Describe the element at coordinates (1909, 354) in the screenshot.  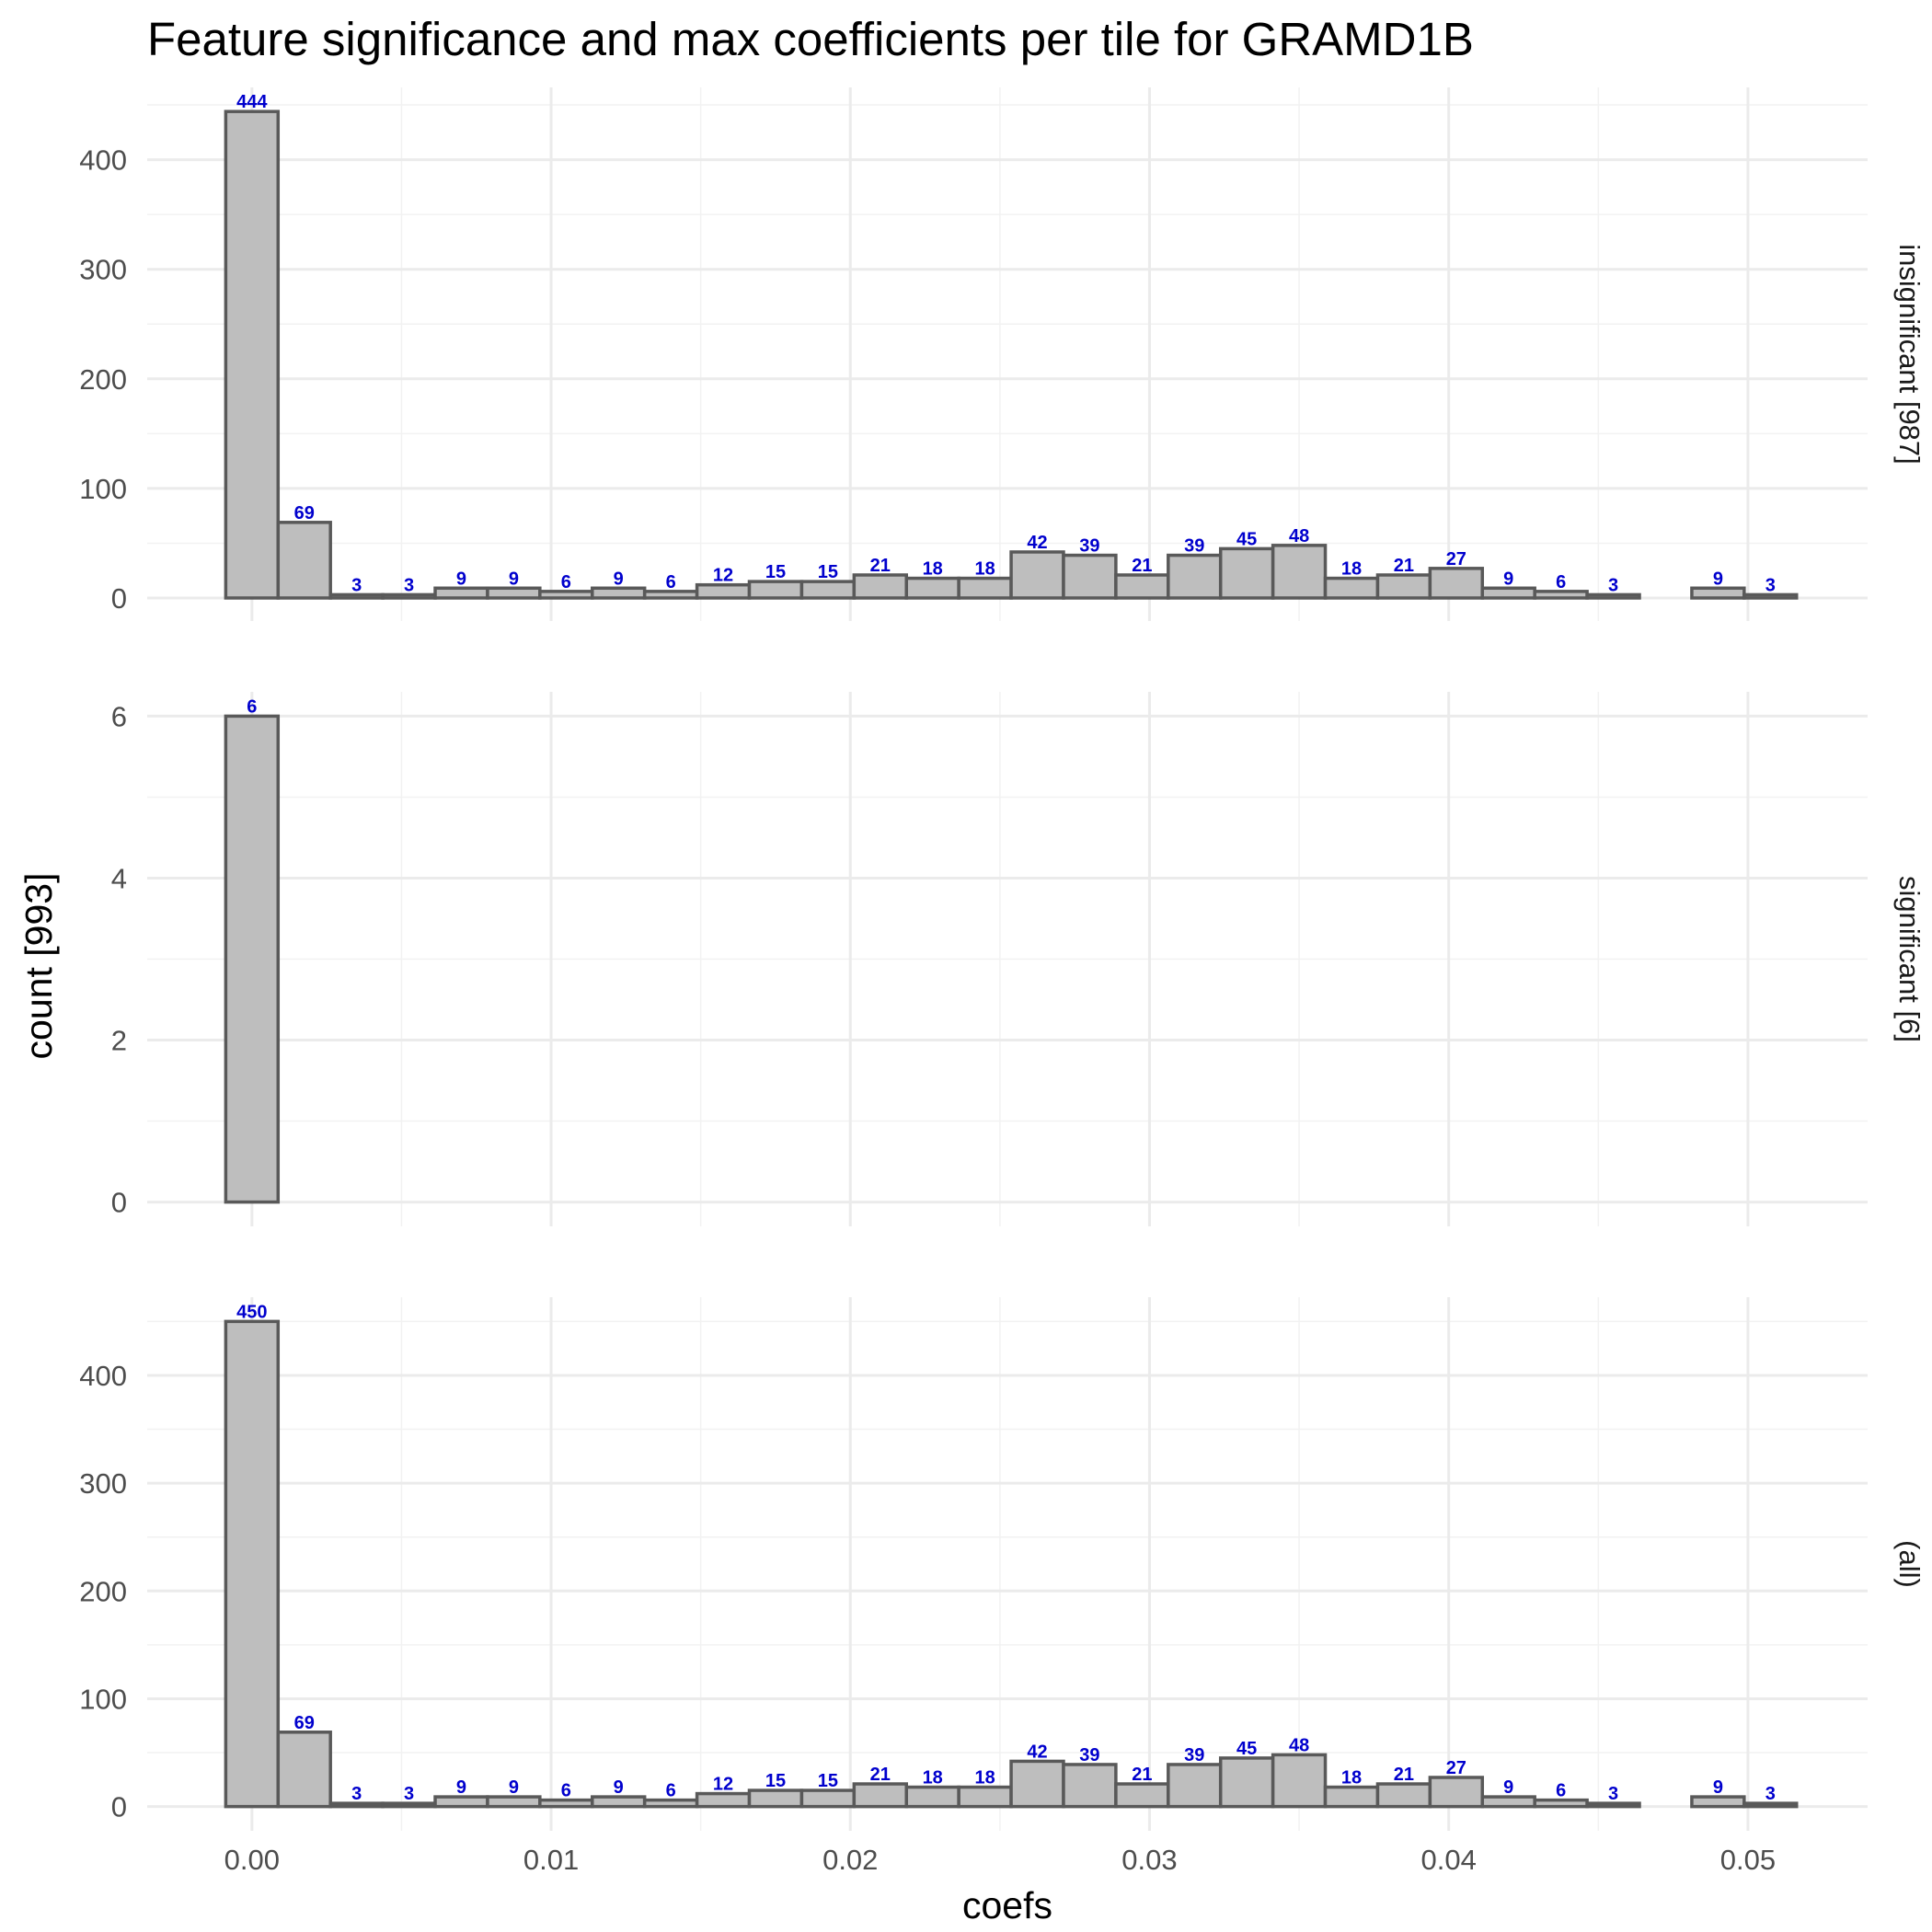
I see `facet-strip-label: insignificant [987]` at that location.